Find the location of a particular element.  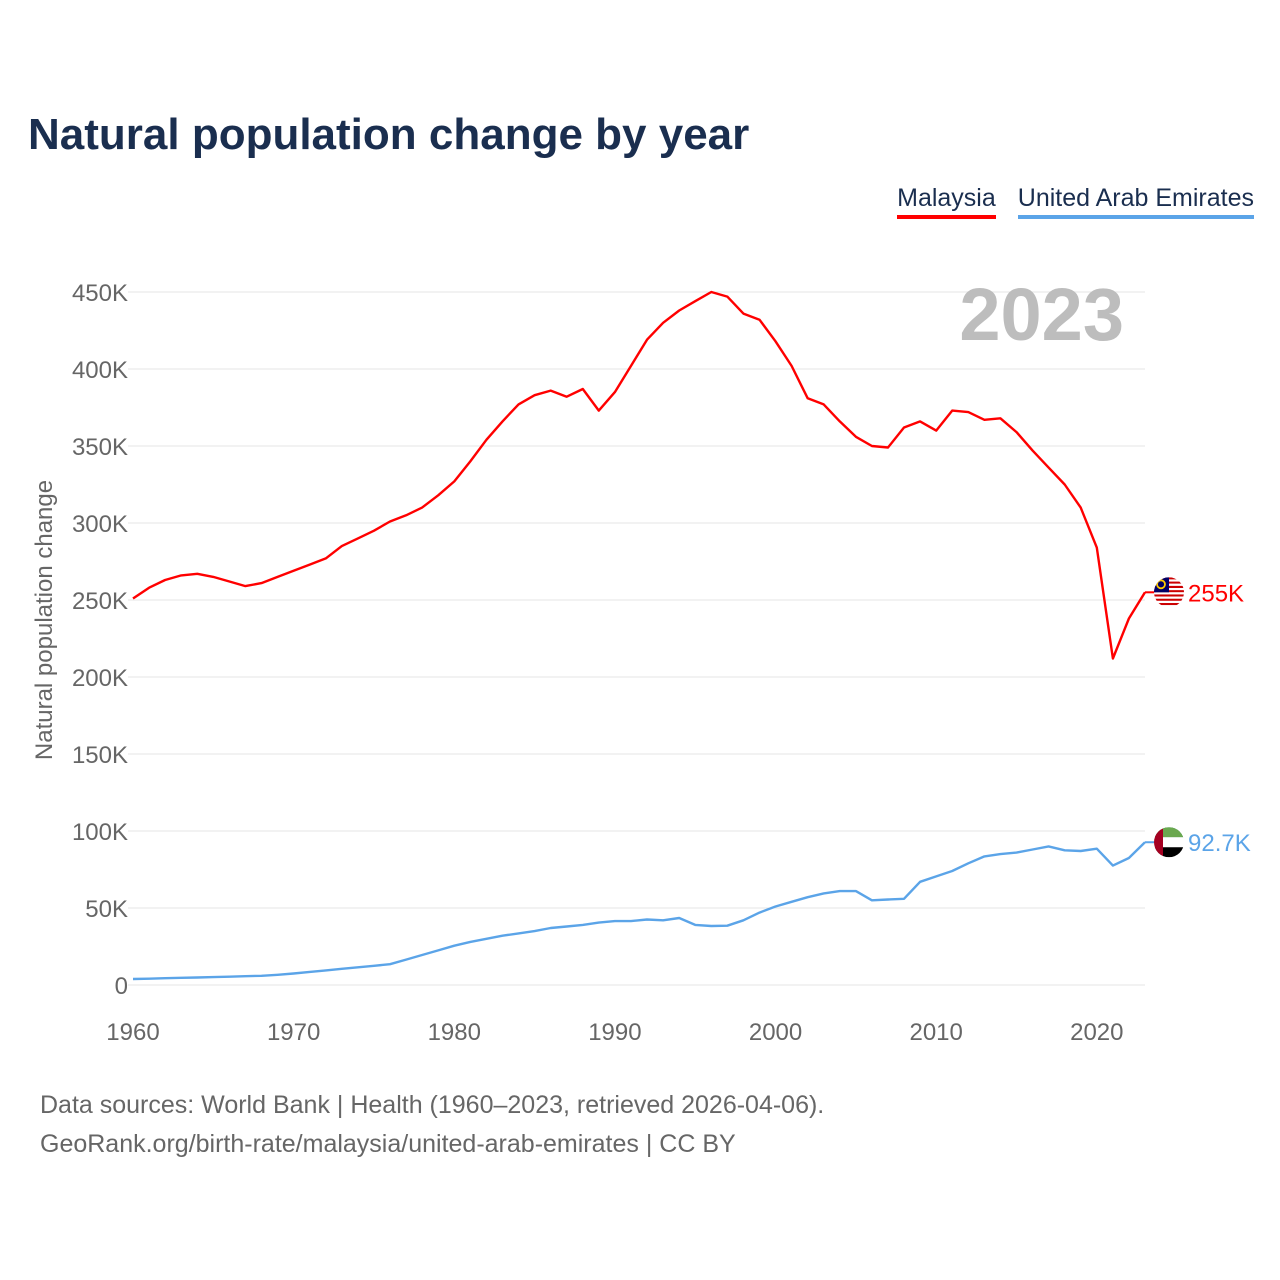

chart-title: Natural population change by year is located at coordinates (389, 134).